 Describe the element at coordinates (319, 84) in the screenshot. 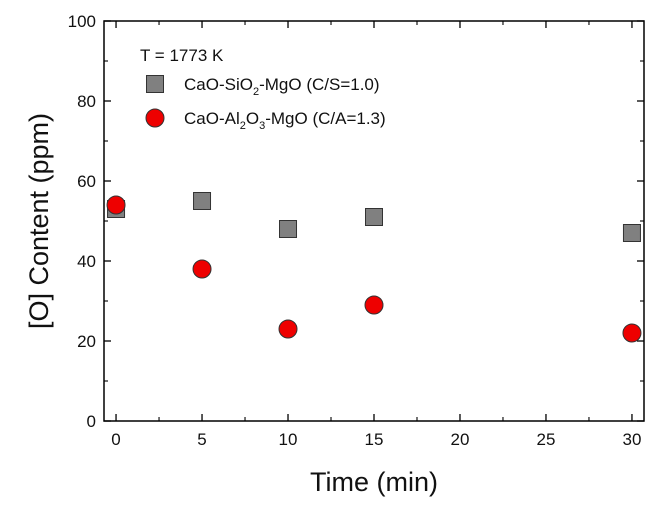

I see `legend-label-part: -MgO (C/S=1.0)` at that location.